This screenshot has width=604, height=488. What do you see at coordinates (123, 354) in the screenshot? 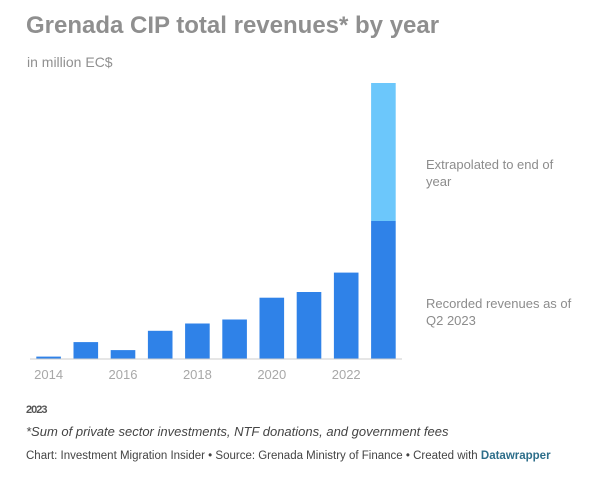
I see `bar-recorded-2016` at bounding box center [123, 354].